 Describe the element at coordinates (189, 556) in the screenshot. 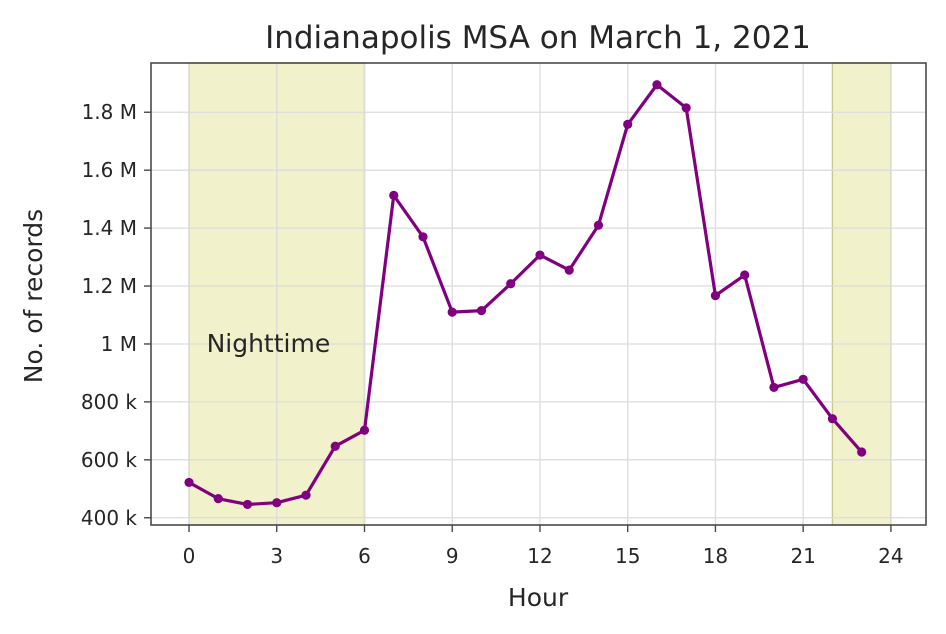

I see `x-tick-label-0: 0` at that location.